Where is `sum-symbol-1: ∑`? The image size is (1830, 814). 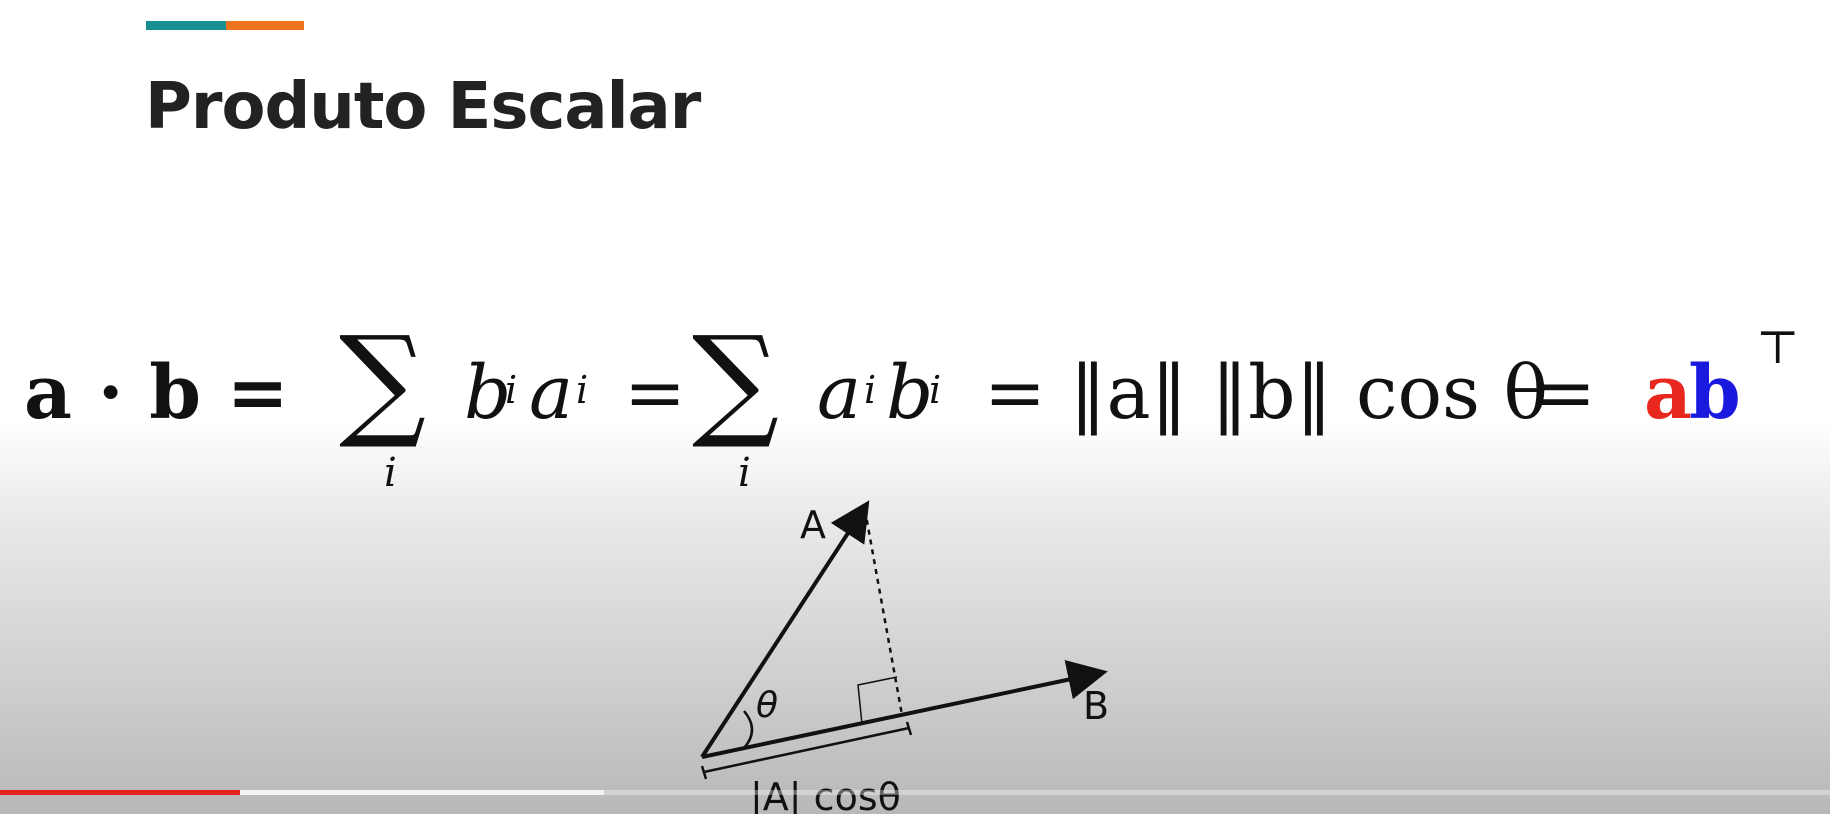
sum-symbol-1: ∑ is located at coordinates (383, 381).